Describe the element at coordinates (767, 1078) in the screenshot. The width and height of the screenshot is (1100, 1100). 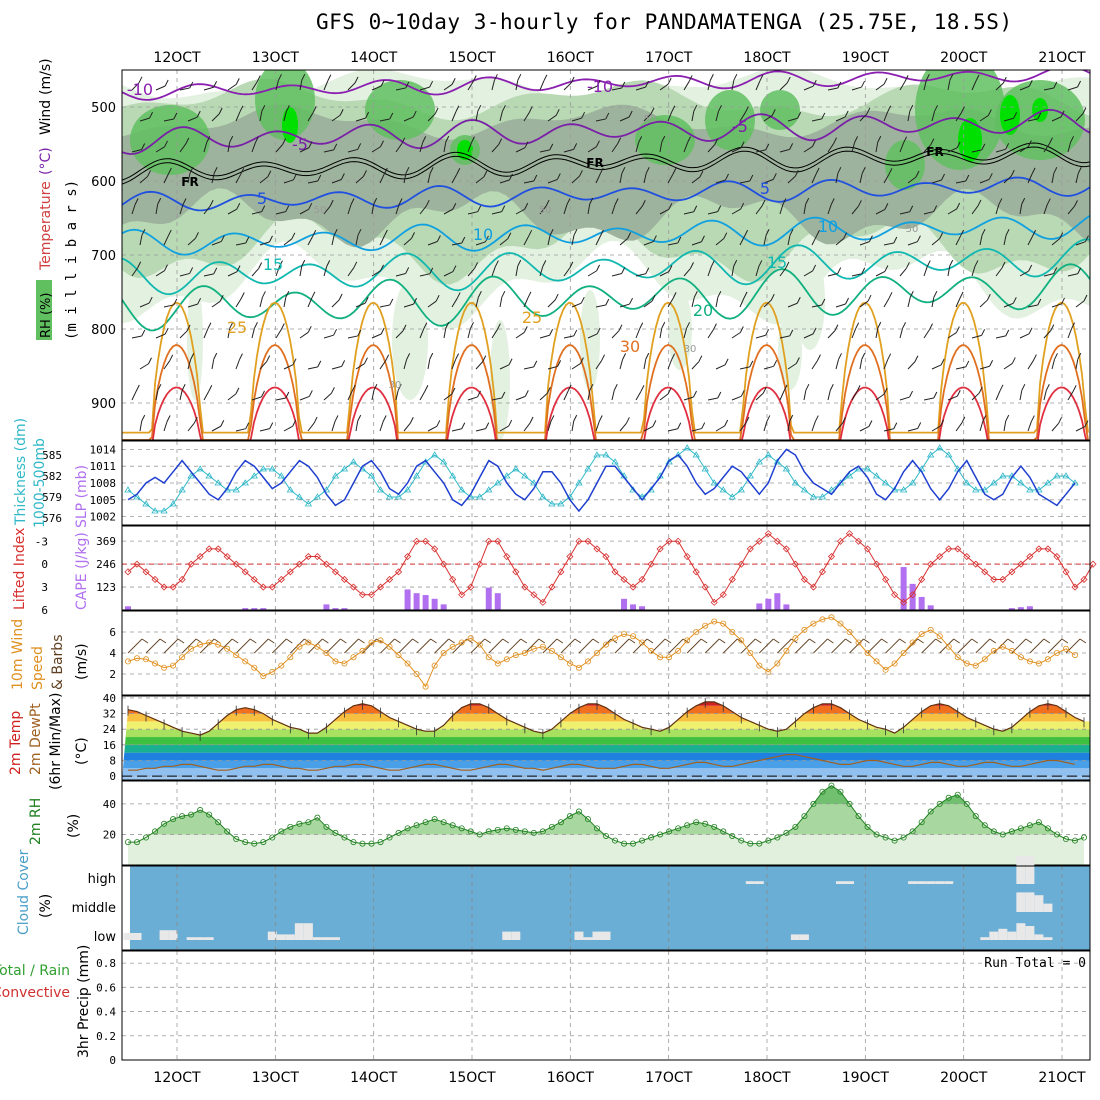
I see `bottom-x-tick-label: 18OCT` at that location.